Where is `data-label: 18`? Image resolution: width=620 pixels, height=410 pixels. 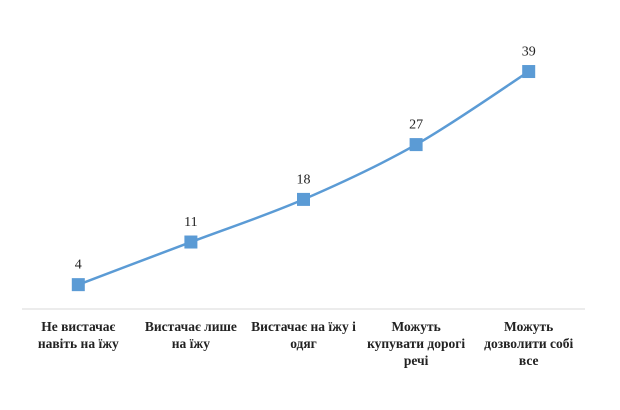
data-label: 18 is located at coordinates (304, 179).